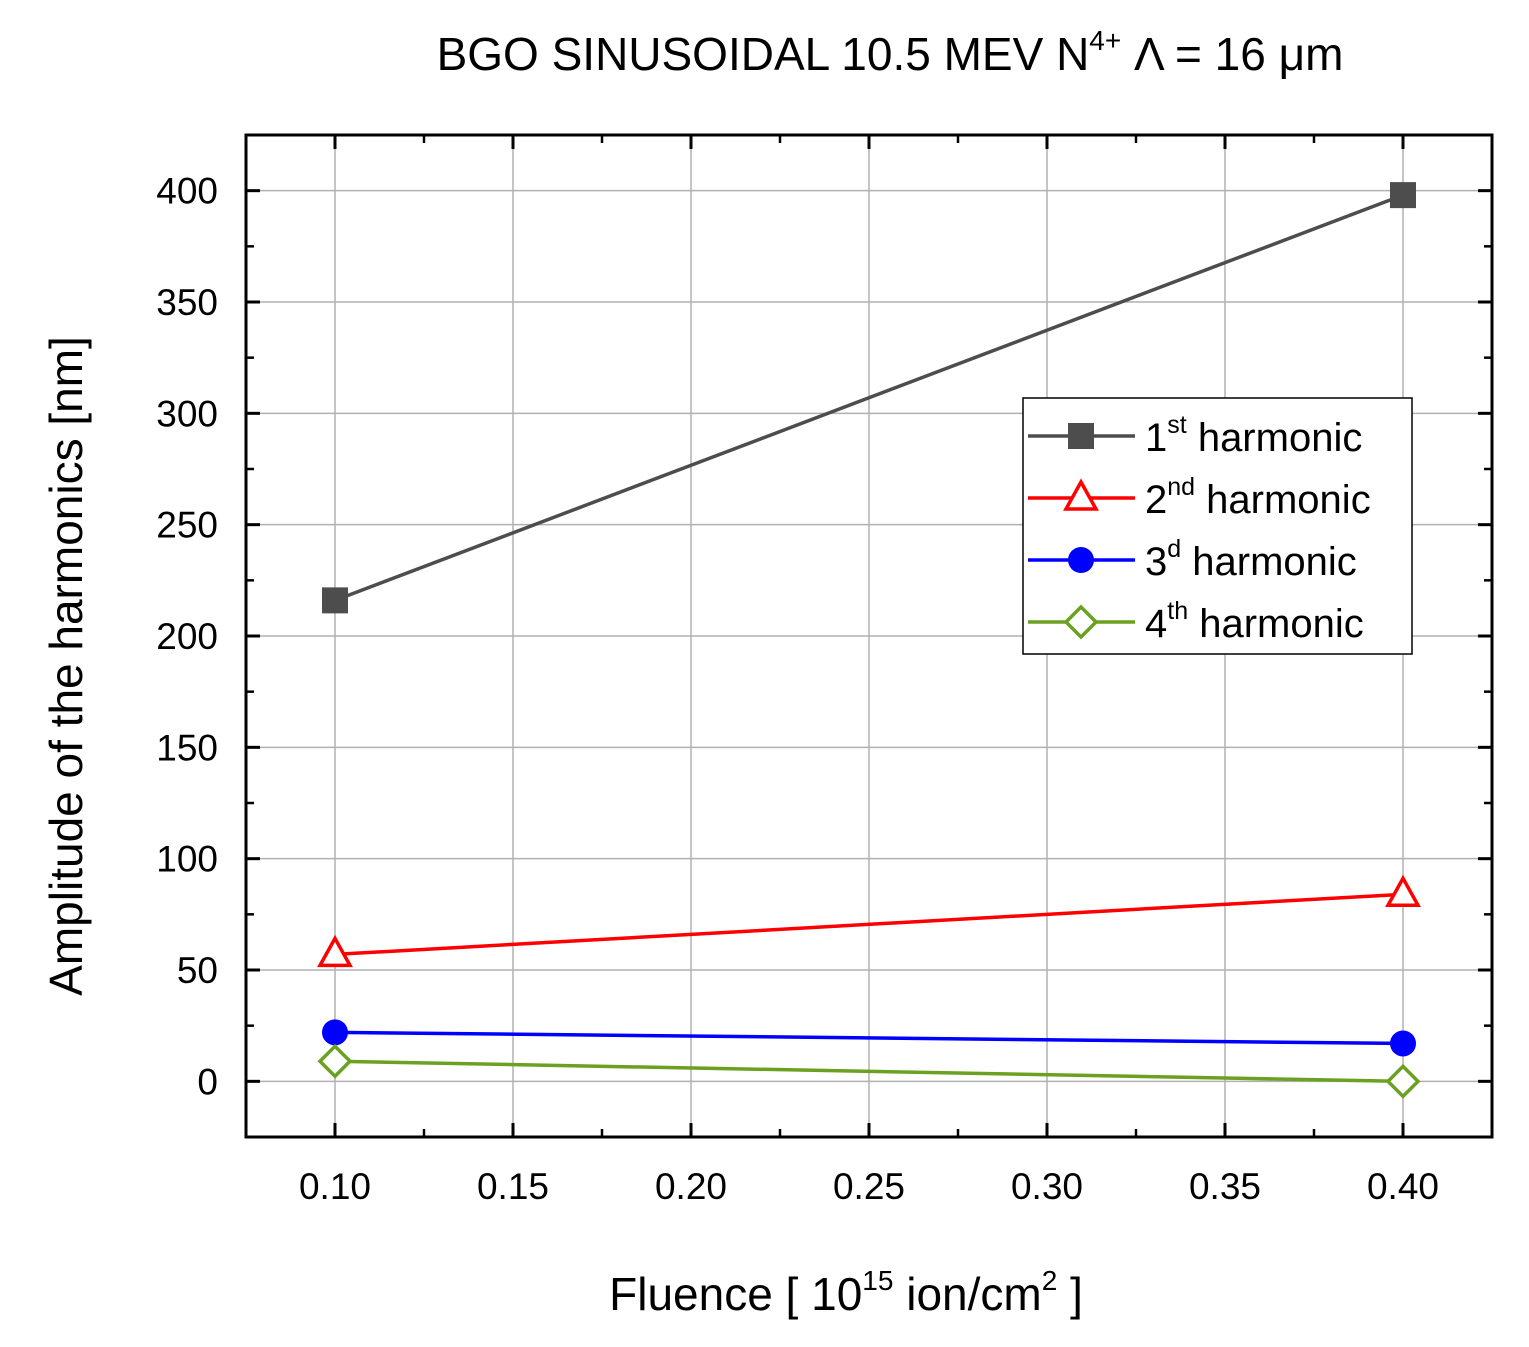 Image resolution: width=1529 pixels, height=1347 pixels. I want to click on legend-item: 1st harmonic, so click(1195, 435).